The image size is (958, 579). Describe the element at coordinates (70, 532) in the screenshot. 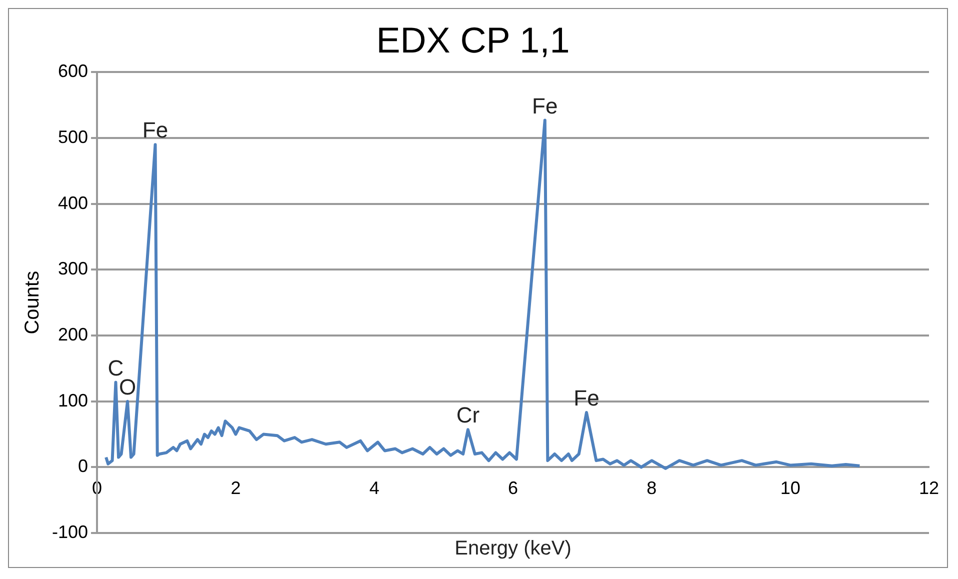

I see `y-tick-label: -100` at that location.